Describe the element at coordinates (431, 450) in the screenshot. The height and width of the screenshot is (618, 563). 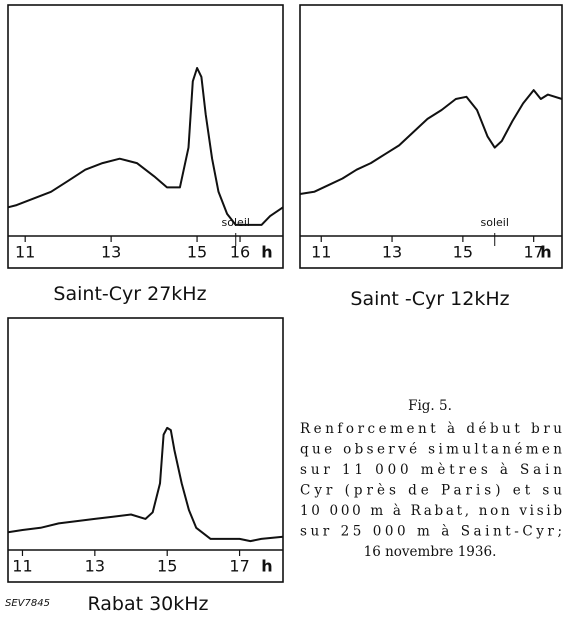
I see `caption-line: que observé simultanémen` at that location.